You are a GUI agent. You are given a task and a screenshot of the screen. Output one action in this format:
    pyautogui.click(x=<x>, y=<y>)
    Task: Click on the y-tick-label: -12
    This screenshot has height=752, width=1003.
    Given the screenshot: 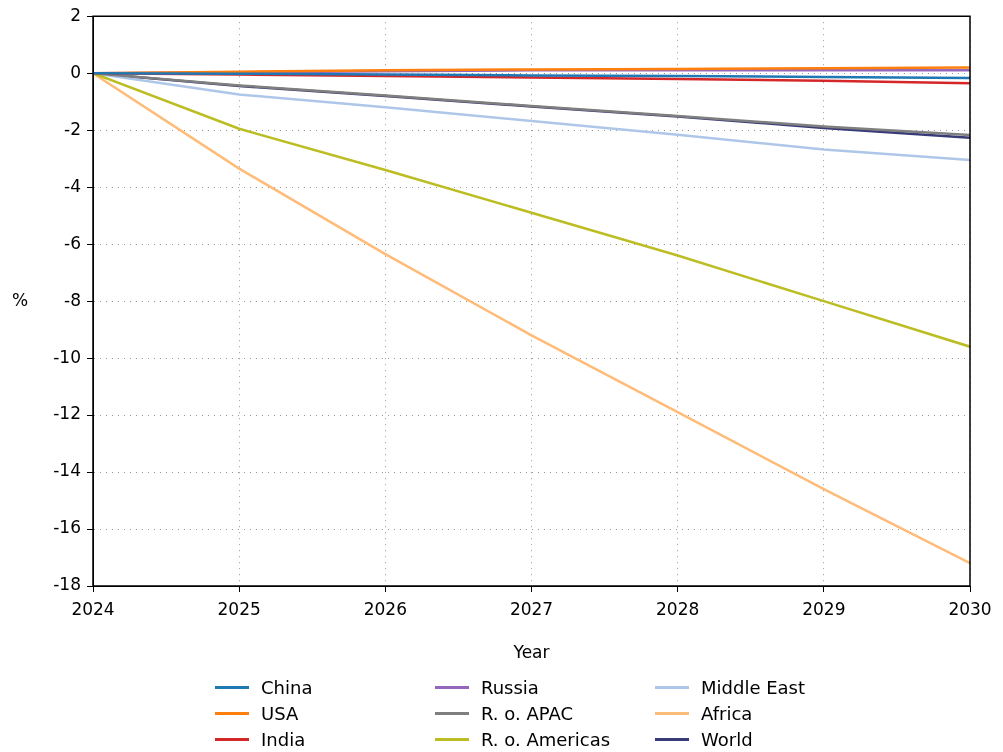 What is the action you would take?
    pyautogui.click(x=67, y=413)
    